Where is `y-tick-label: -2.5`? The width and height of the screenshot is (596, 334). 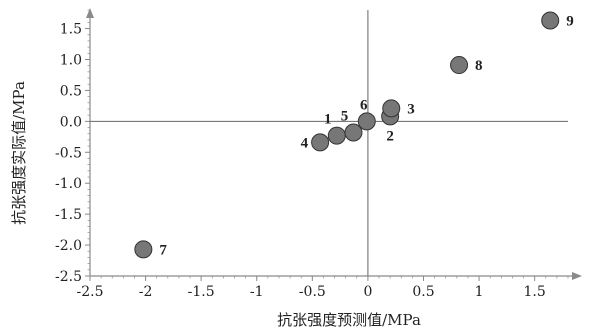
y-tick-label: -2.5 is located at coordinates (68, 277).